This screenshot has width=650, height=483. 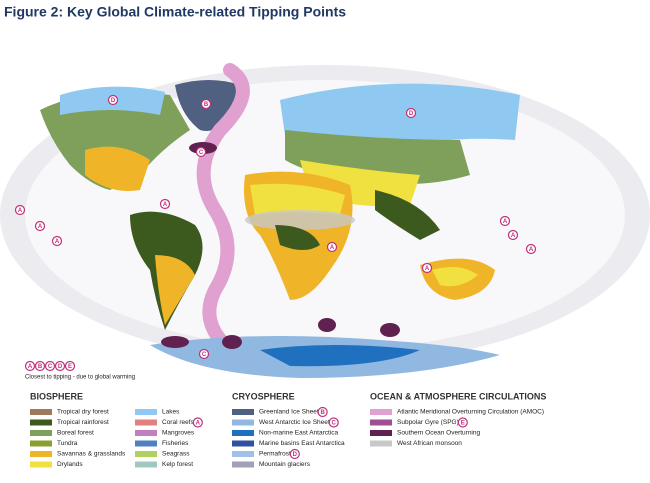 What do you see at coordinates (302, 443) in the screenshot?
I see `legend-label: Marine basins East Antarctica` at bounding box center [302, 443].